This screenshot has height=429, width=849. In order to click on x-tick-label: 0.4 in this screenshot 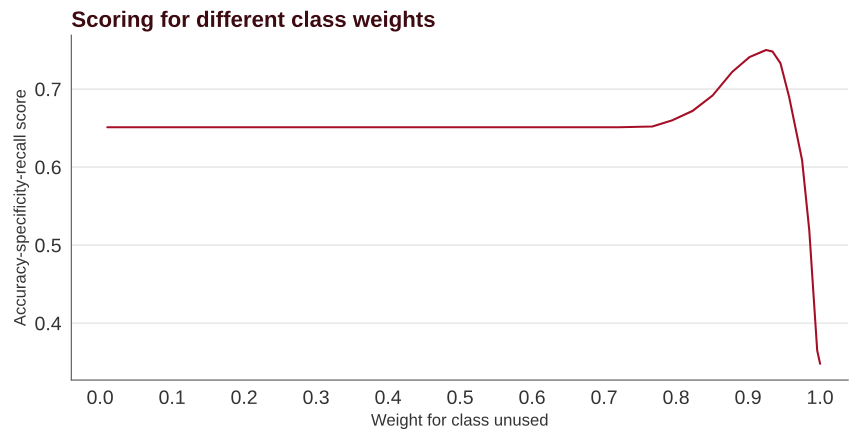, I will do `click(388, 397)`.